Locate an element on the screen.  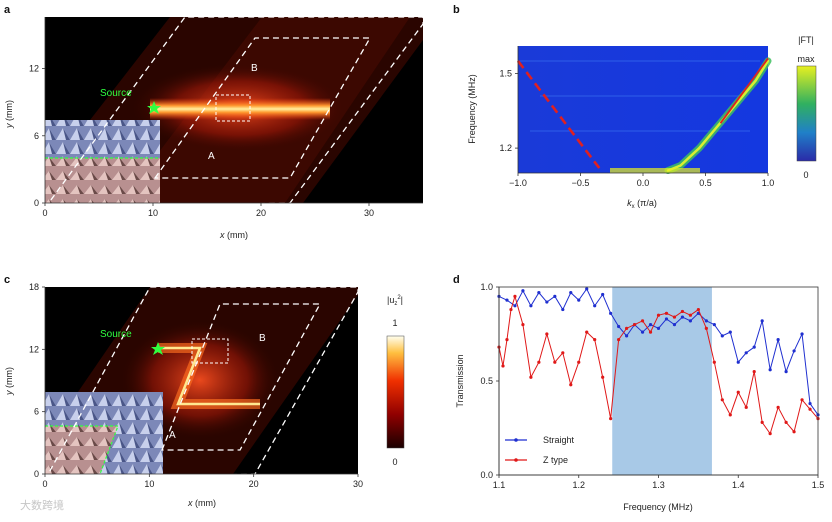
panel-d-shaded-band is located at coordinates (662, 381).